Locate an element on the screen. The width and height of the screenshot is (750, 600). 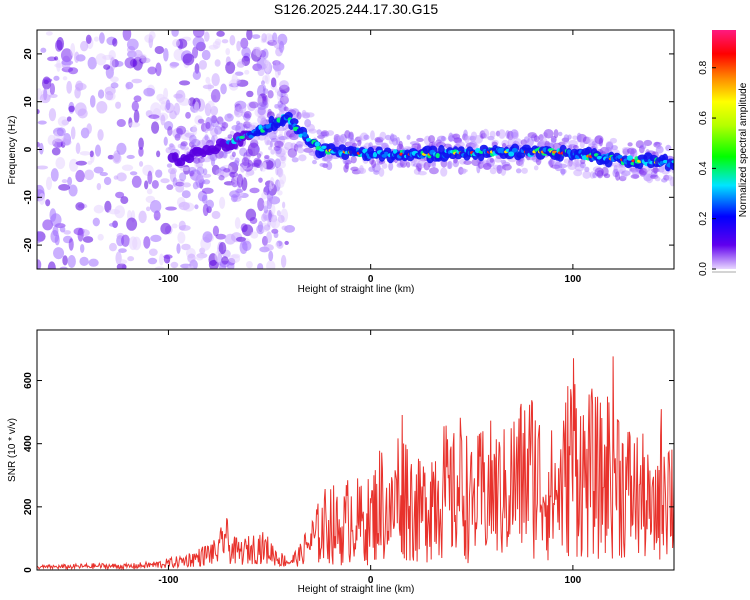
figure-title: S126.2025.244.17.30.G15 is located at coordinates (356, 9).